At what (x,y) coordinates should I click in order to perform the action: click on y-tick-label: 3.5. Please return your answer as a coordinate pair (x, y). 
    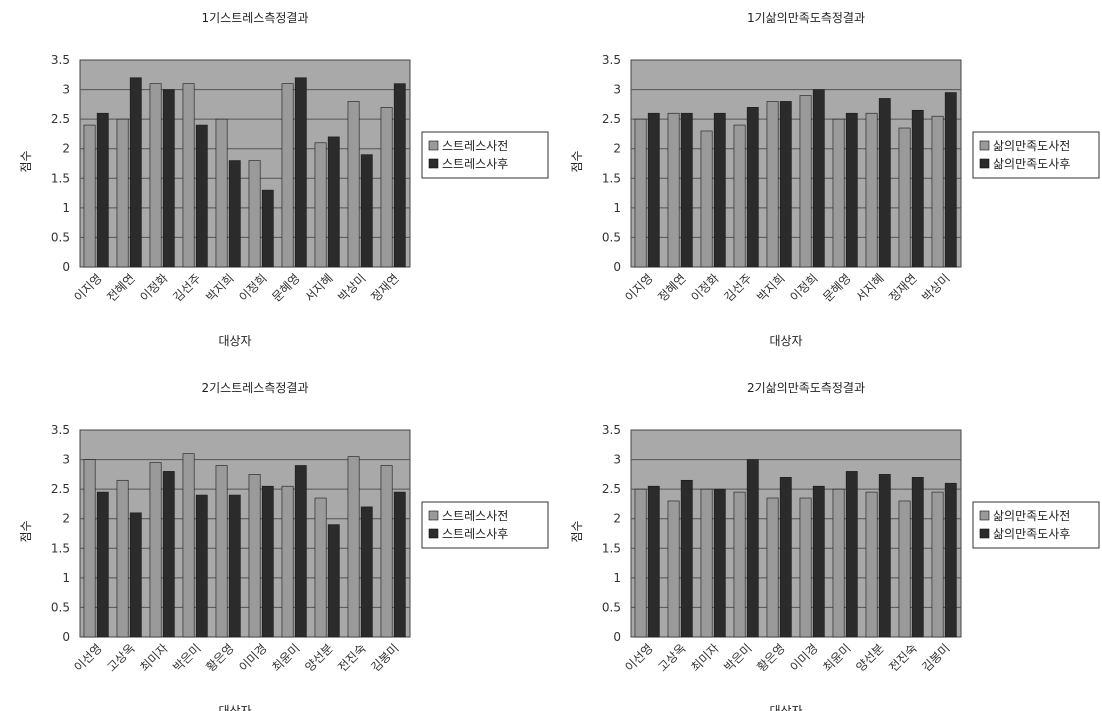
    Looking at the image, I should click on (611, 430).